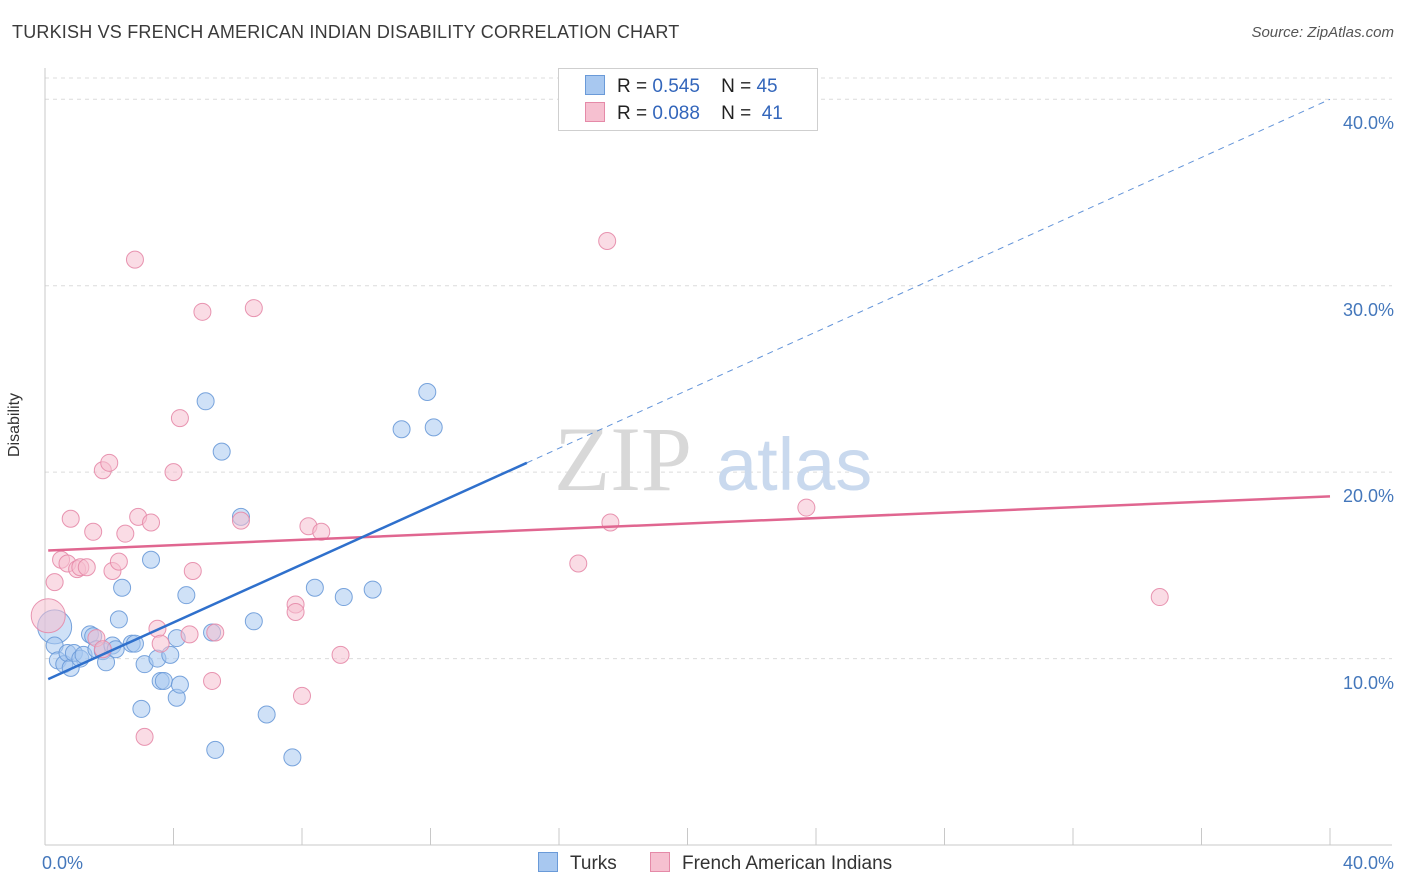  I want to click on y-tick-label: 40.0%, so click(1368, 123).